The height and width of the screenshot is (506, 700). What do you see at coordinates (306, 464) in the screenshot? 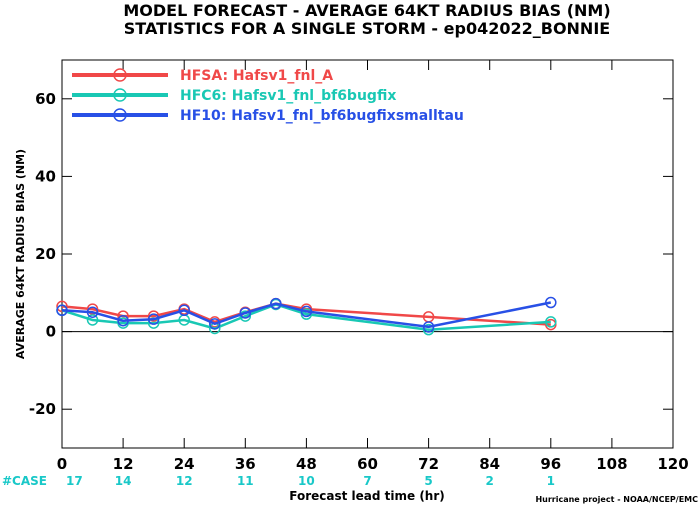
I see `x-tick-label: 48` at bounding box center [306, 464].